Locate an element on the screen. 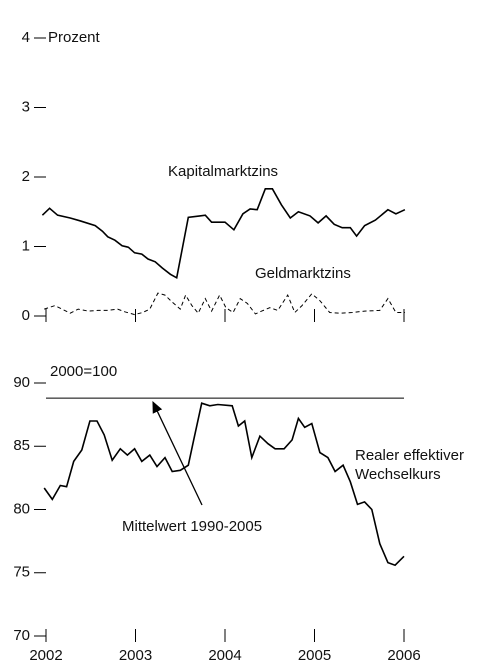  annotation: Mittelwert 1990-2005 is located at coordinates (192, 526).